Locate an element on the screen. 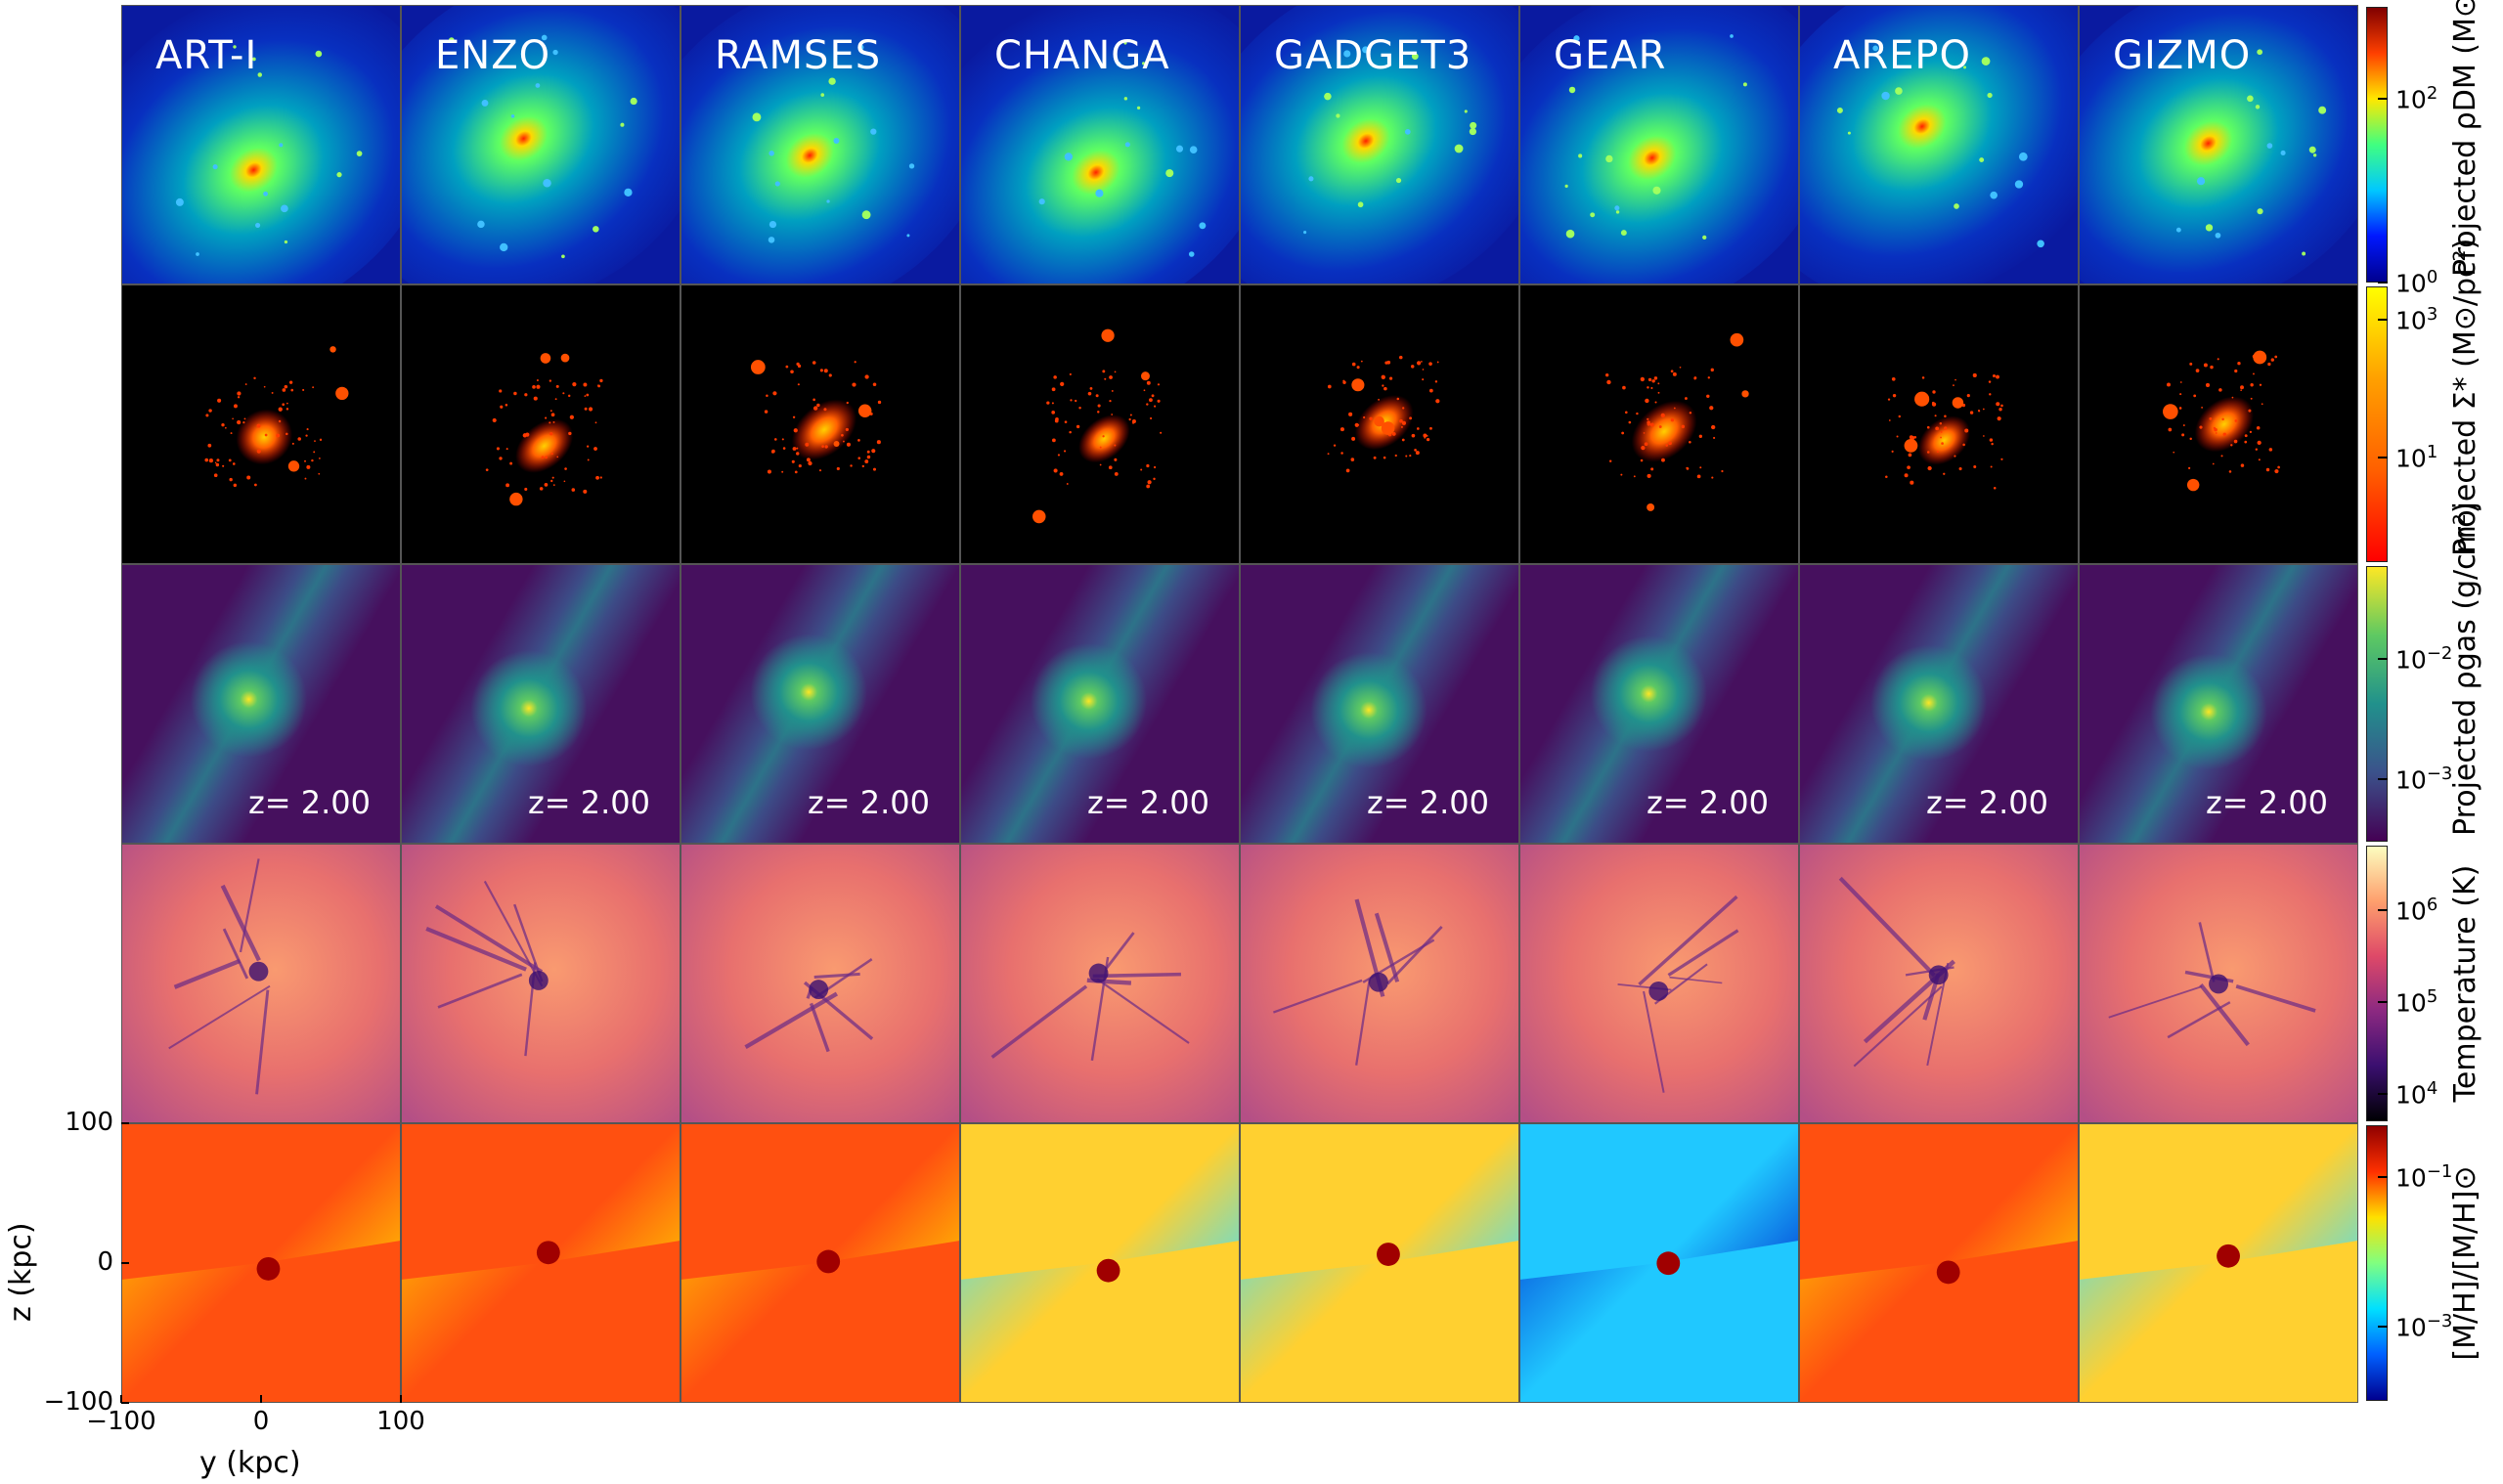 The image size is (2503, 1484). colorbar-title-0: Projected ρDM (M⊙/pc²) is located at coordinates (2465, 138).